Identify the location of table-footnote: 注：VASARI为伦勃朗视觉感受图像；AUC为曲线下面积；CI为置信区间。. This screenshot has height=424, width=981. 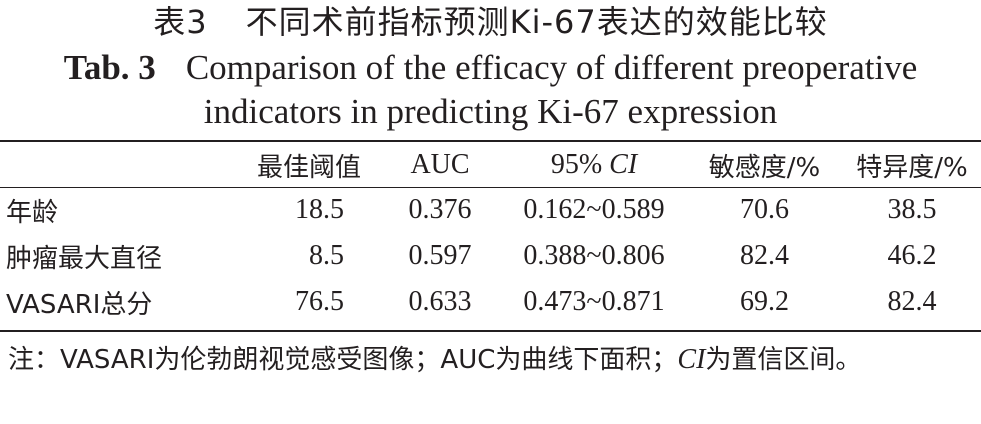
(492, 360).